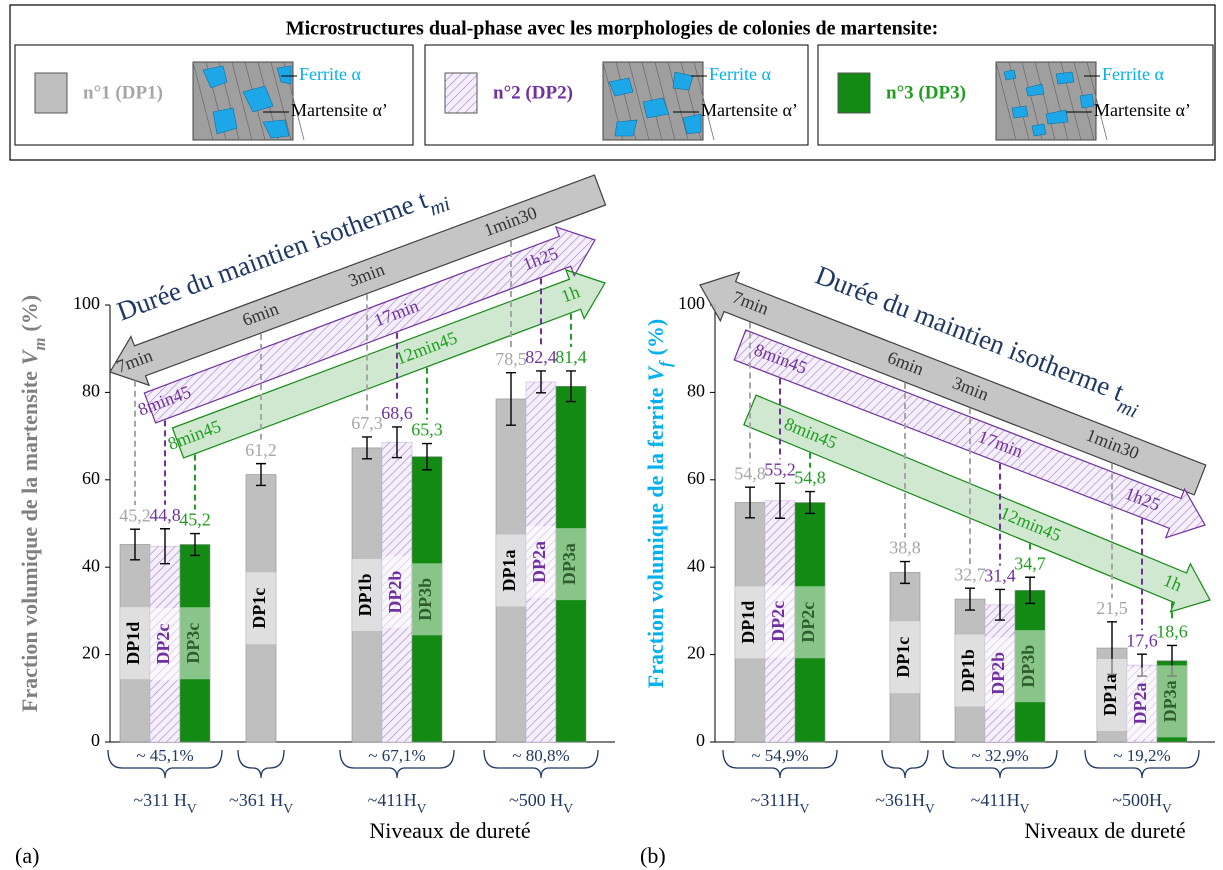  I want to click on value-label: 82,4, so click(541, 357).